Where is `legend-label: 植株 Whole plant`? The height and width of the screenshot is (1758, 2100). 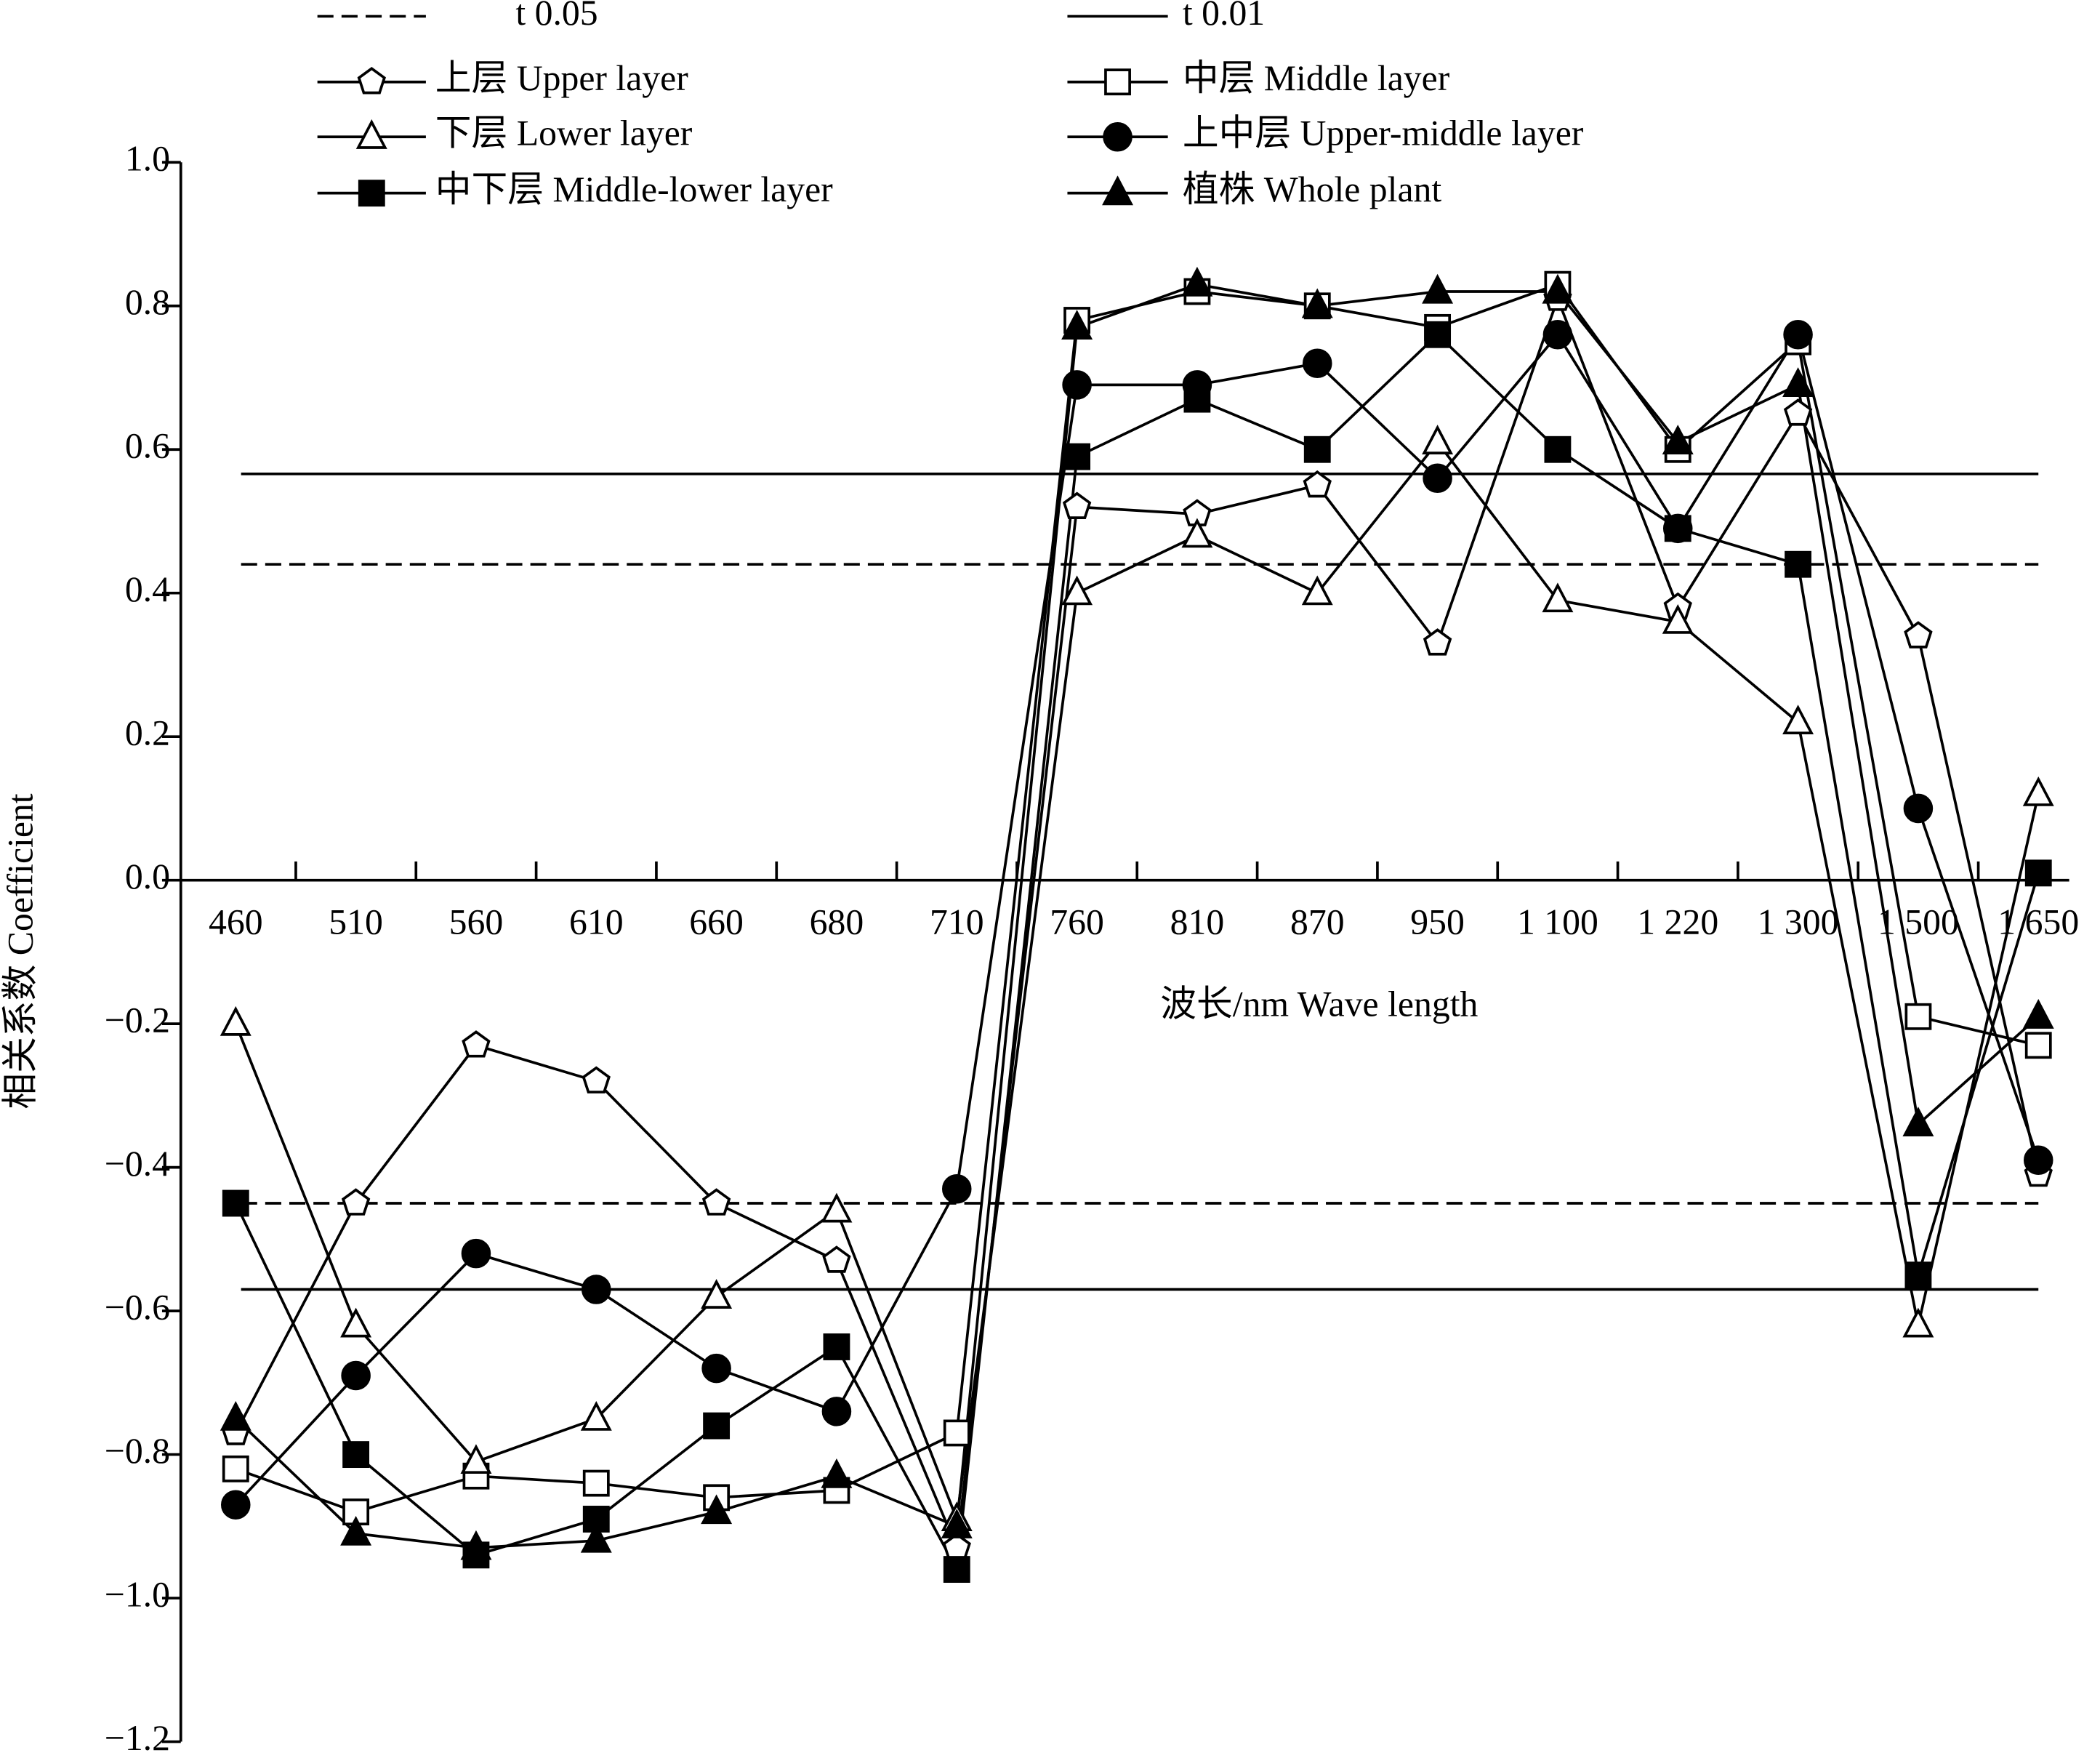 legend-label: 植株 Whole plant is located at coordinates (1312, 189).